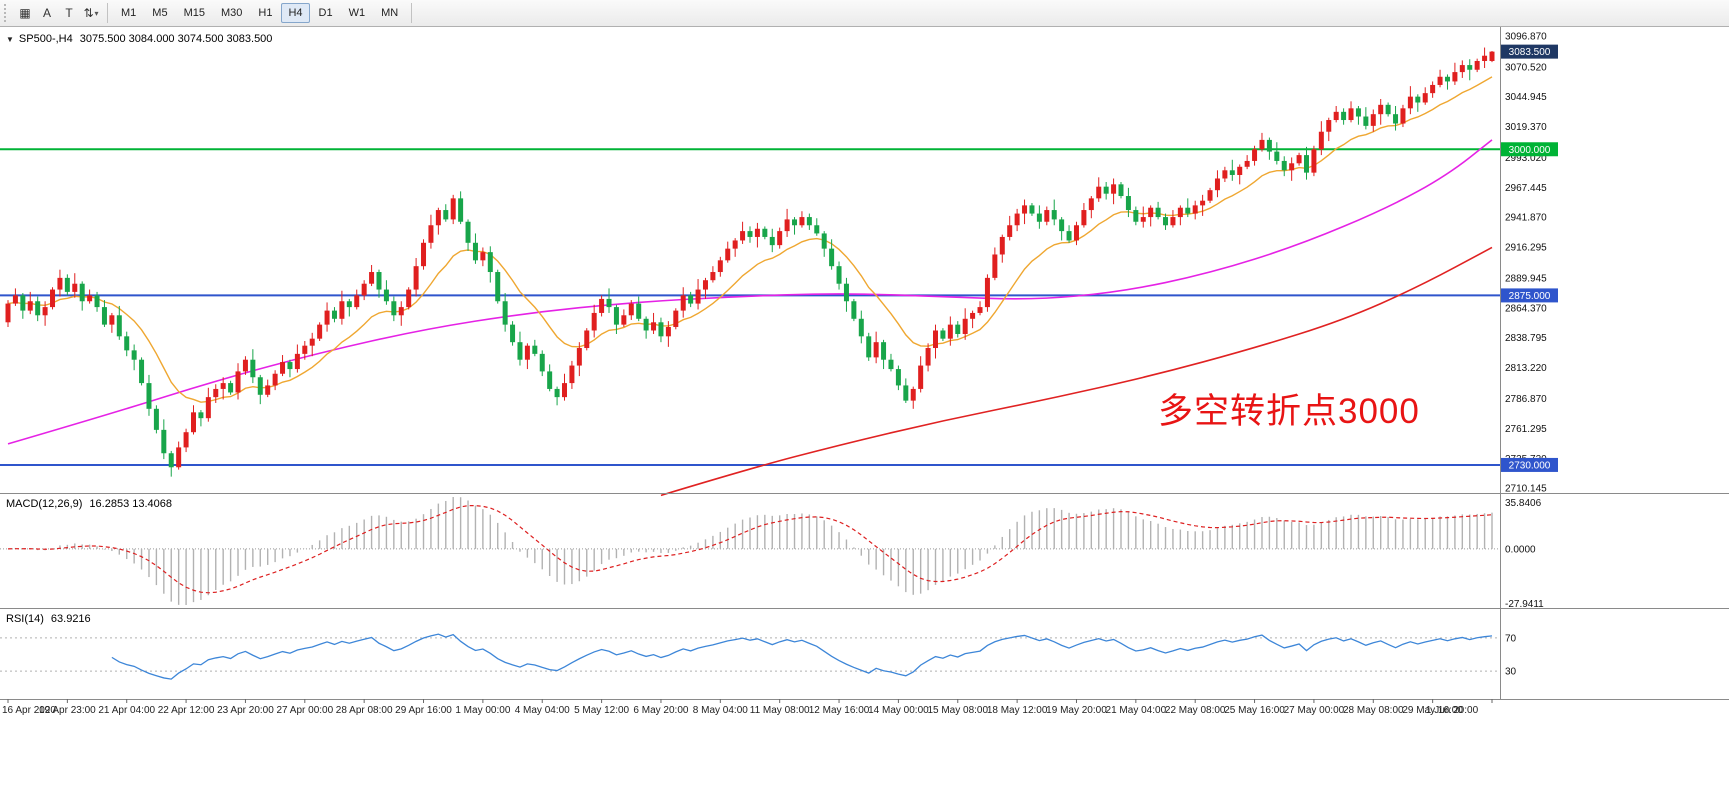 The width and height of the screenshot is (1729, 796). Describe the element at coordinates (864, 756) in the screenshot. I see `bottom-filler` at that location.